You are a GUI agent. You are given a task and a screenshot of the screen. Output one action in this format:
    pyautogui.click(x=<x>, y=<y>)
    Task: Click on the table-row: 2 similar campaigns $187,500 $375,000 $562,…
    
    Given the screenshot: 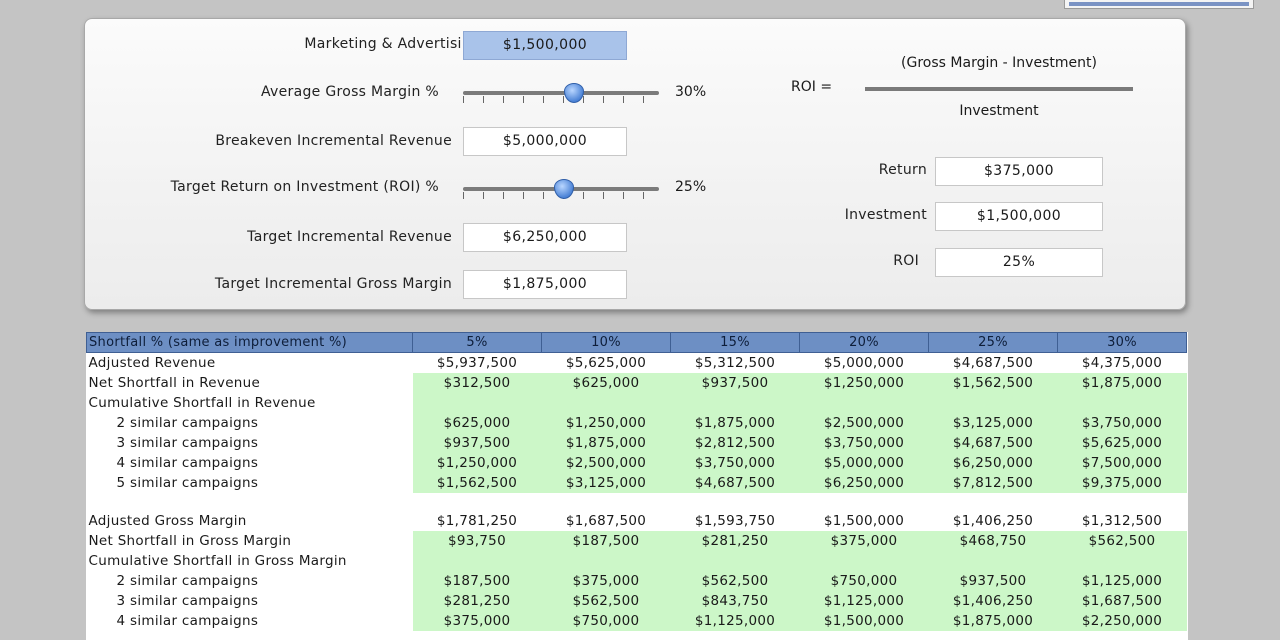 What is the action you would take?
    pyautogui.click(x=637, y=580)
    